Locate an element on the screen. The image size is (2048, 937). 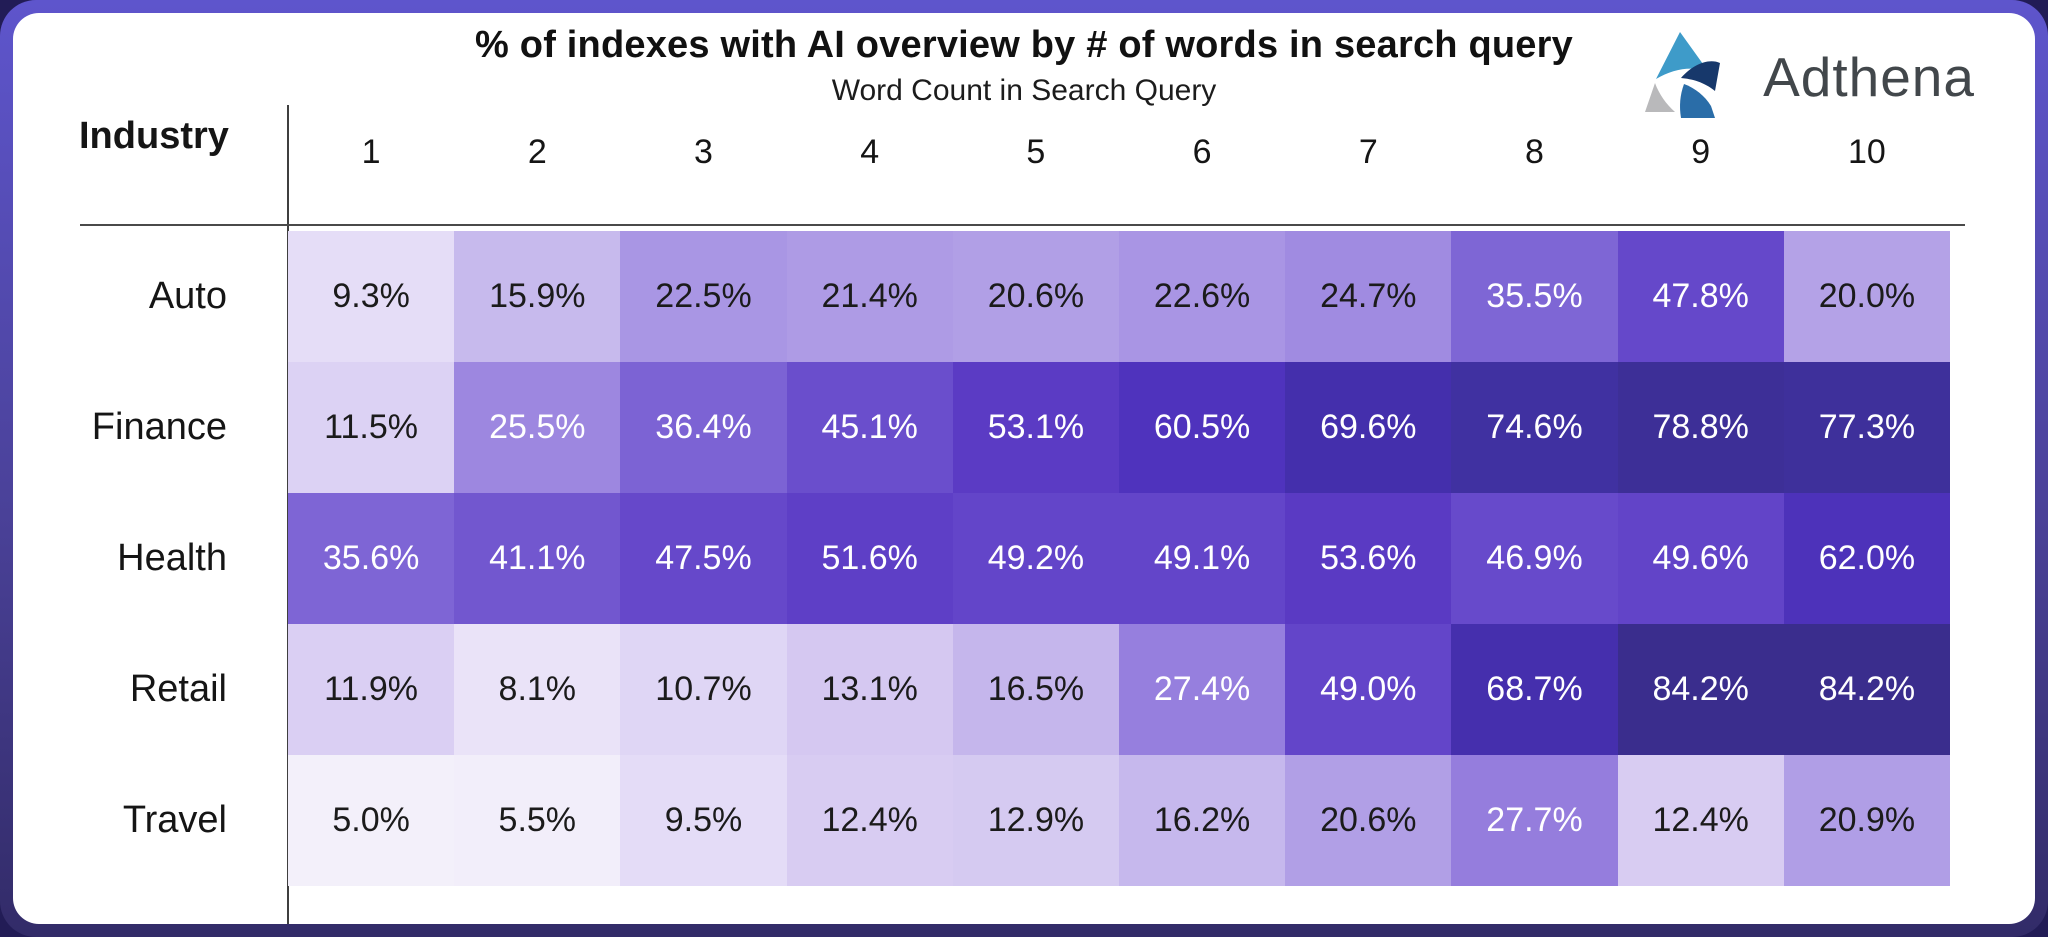
row-label: Travel is located at coordinates (174, 820).